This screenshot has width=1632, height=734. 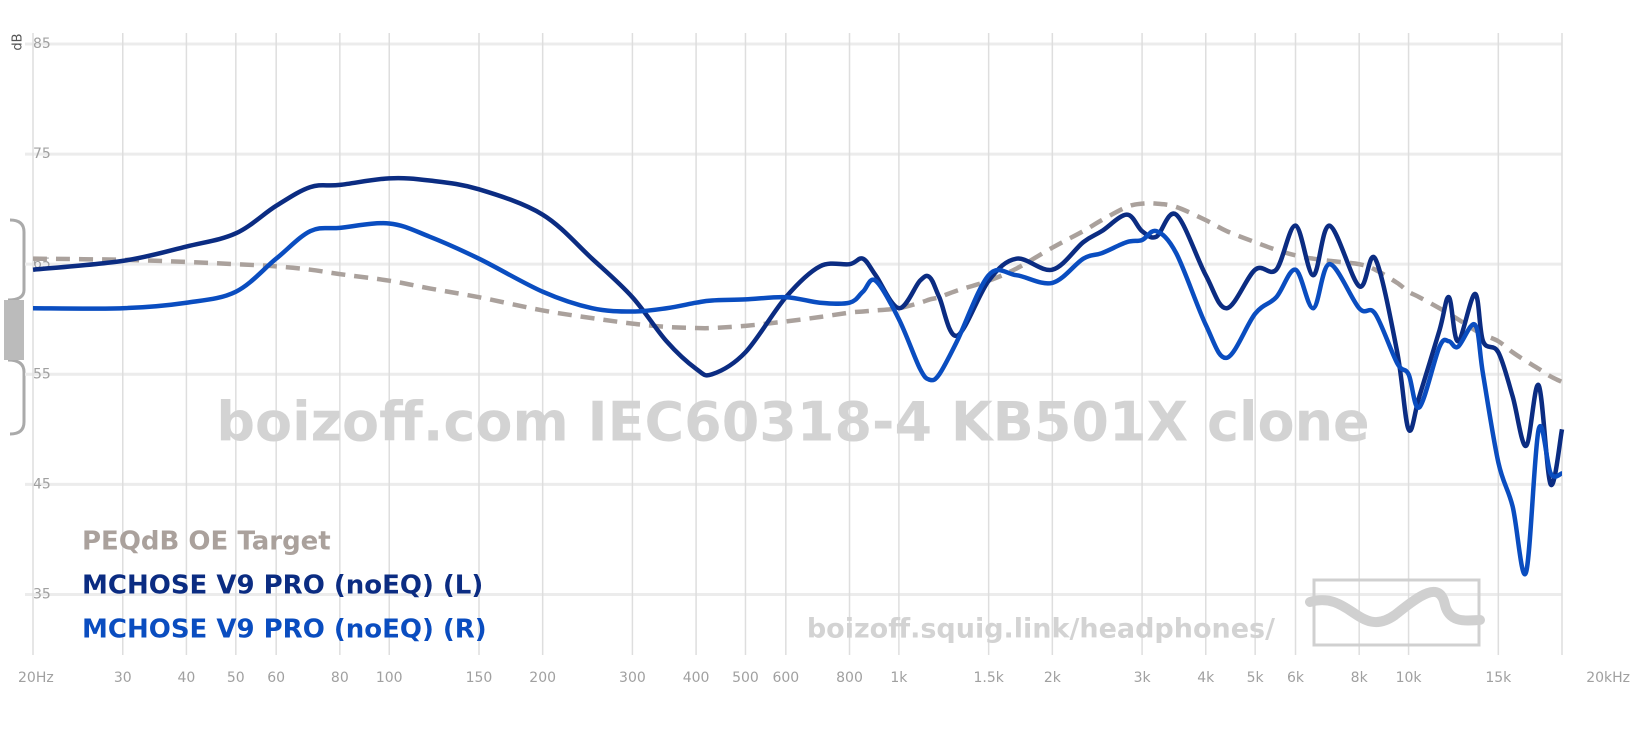 What do you see at coordinates (187, 678) in the screenshot?
I see `x-tick-label: 40` at bounding box center [187, 678].